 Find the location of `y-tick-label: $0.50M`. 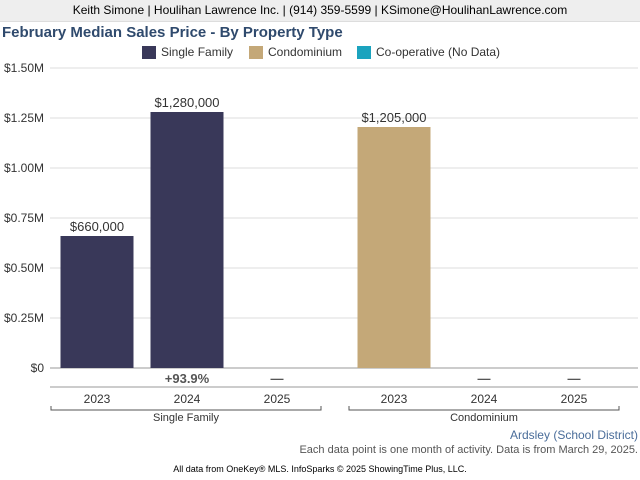

y-tick-label: $0.50M is located at coordinates (24, 268).